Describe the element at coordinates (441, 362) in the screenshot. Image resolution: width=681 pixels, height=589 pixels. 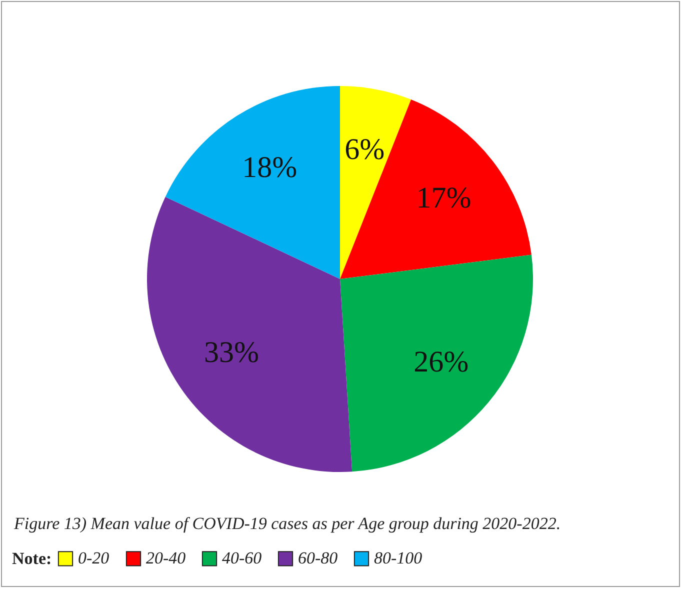
I see `data-label: 26%` at that location.